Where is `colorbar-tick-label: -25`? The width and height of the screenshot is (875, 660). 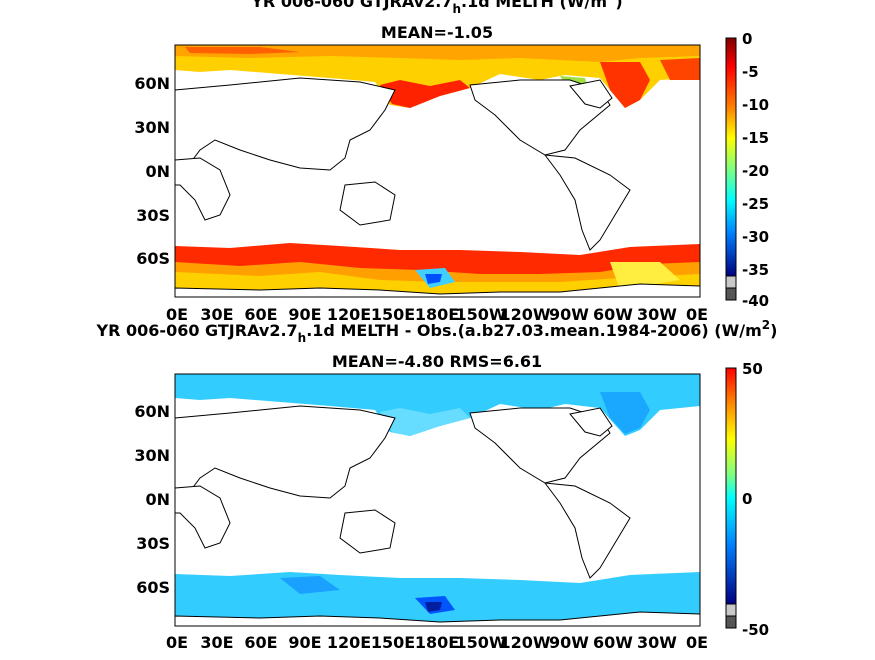
colorbar-tick-label: -25 is located at coordinates (755, 204).